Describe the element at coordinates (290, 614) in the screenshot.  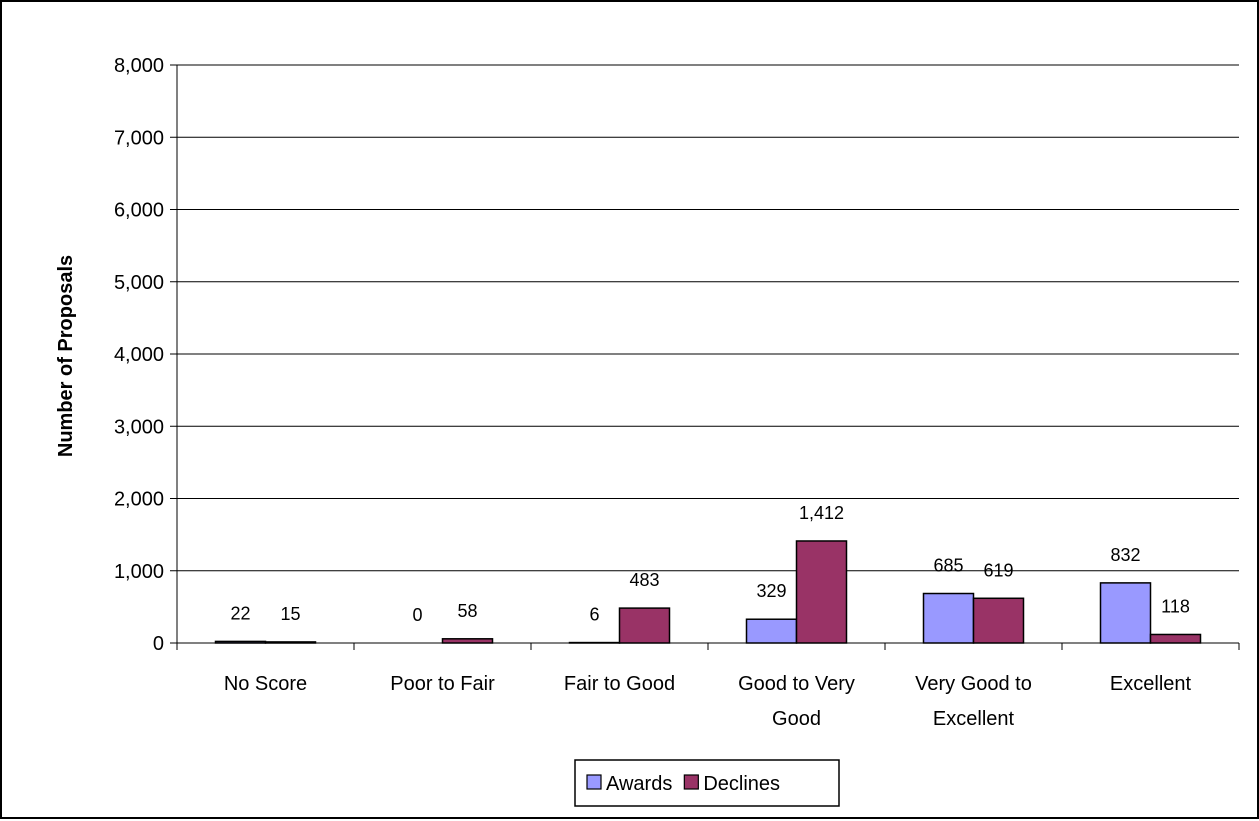
I see `data-label: 15` at that location.